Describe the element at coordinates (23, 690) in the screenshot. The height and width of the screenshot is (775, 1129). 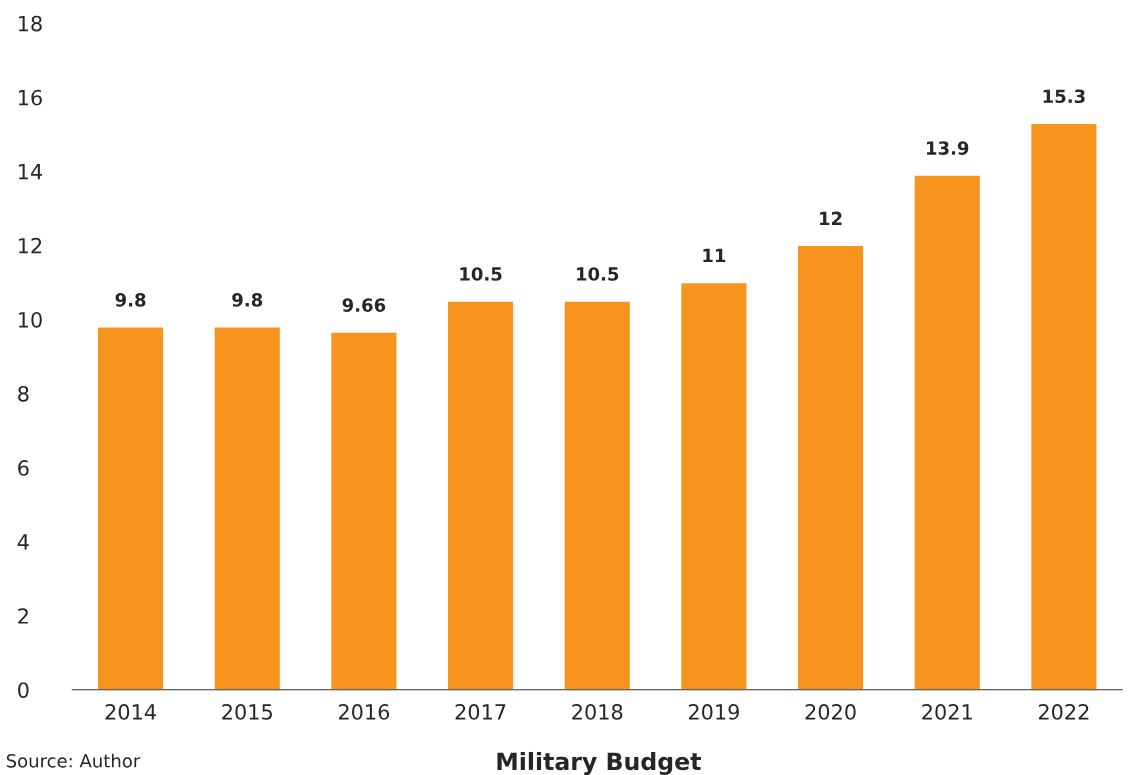
I see `y-tick-label: 0` at that location.